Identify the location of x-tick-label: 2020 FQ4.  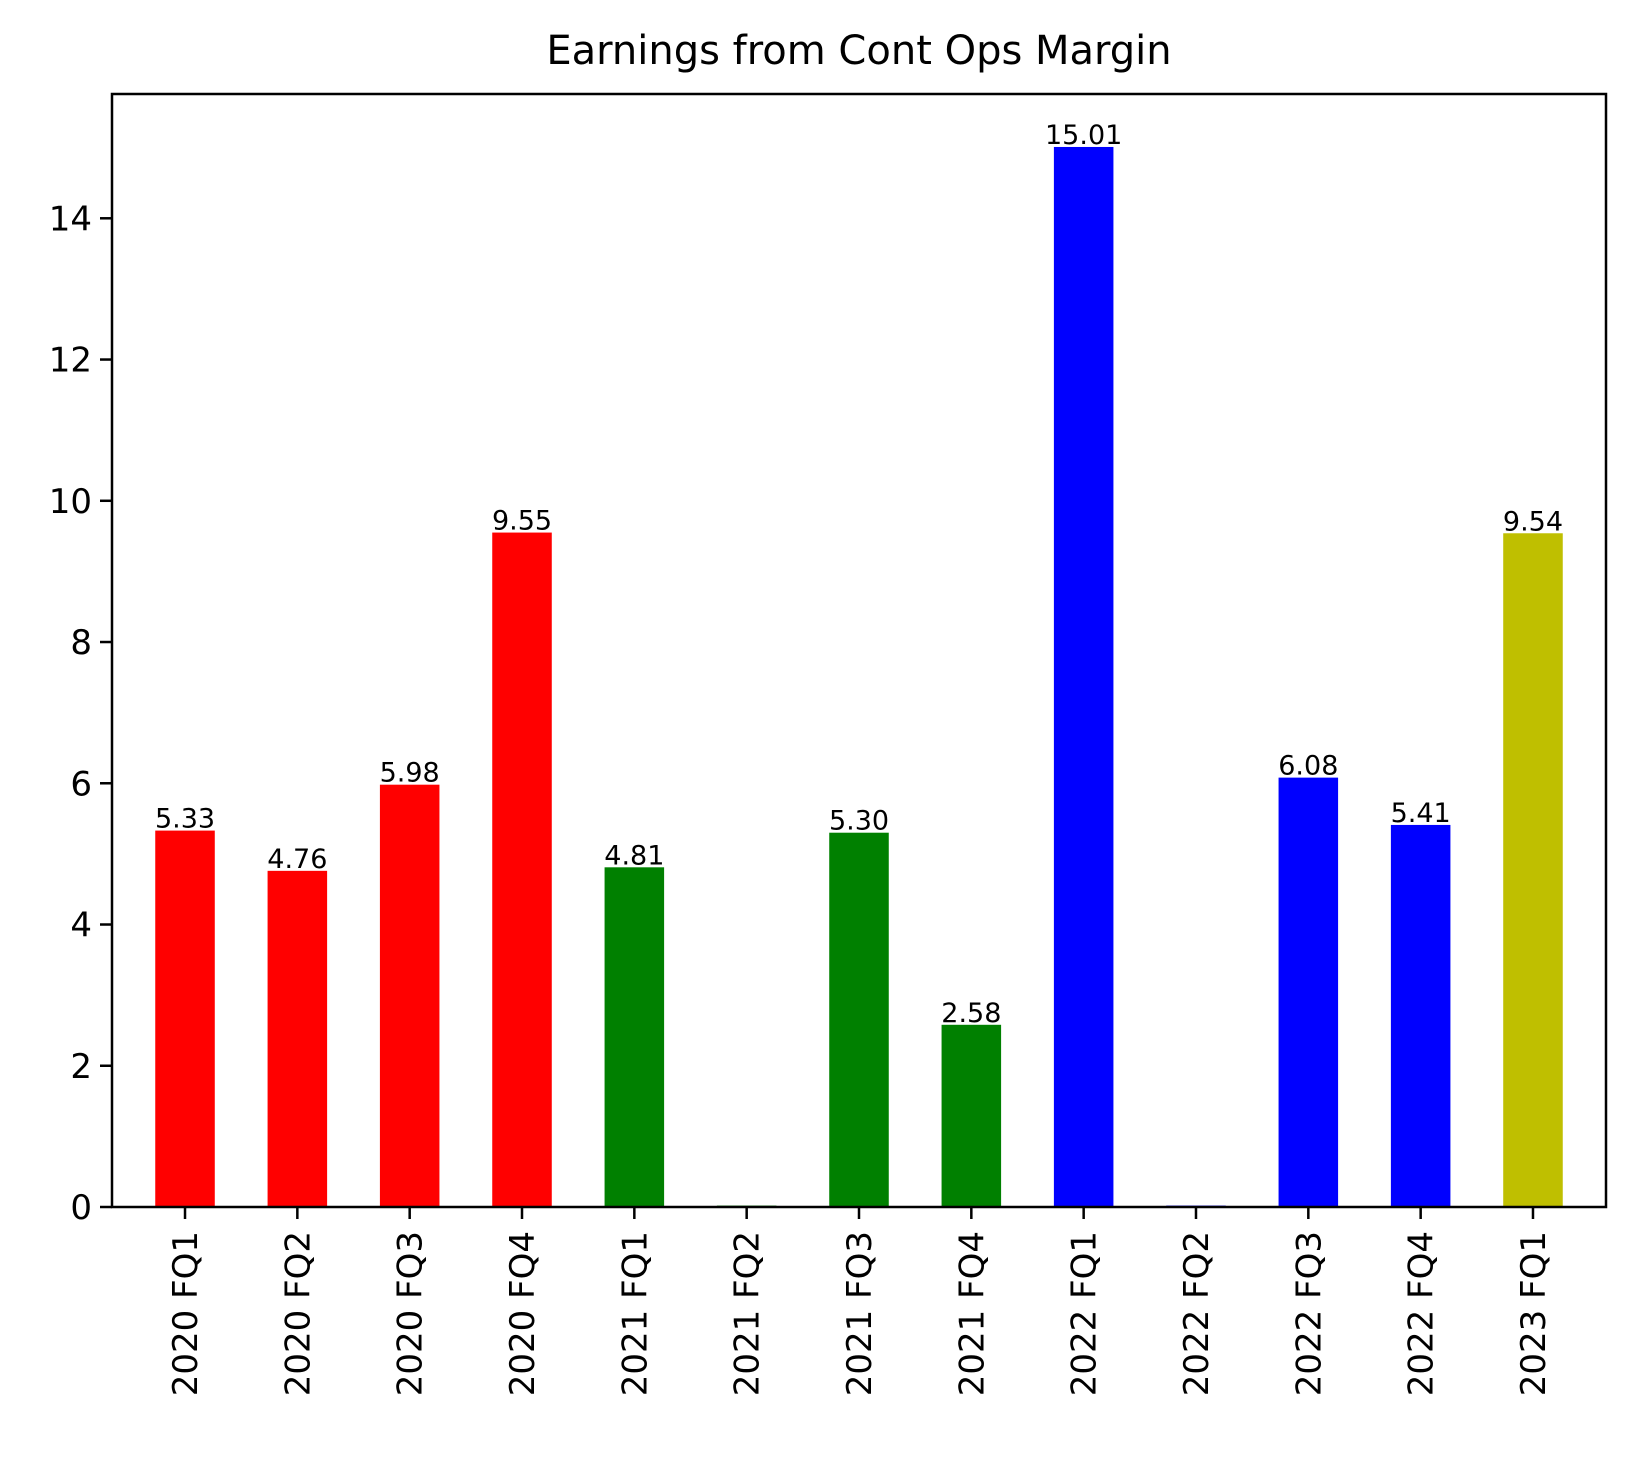
(523, 1313).